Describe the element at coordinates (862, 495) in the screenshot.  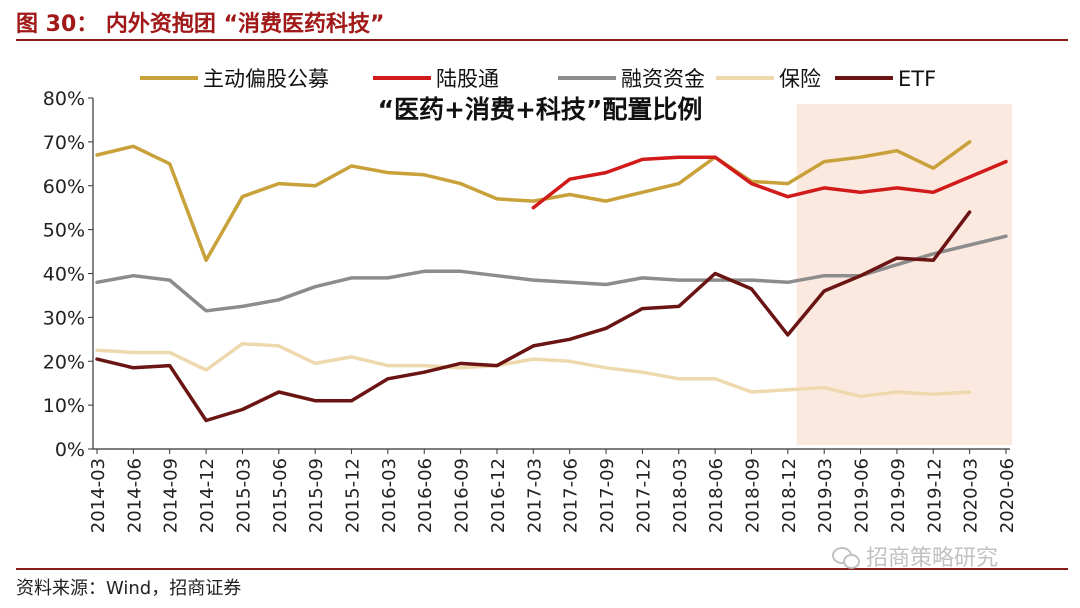
I see `x-tick-label: 2019-06` at that location.